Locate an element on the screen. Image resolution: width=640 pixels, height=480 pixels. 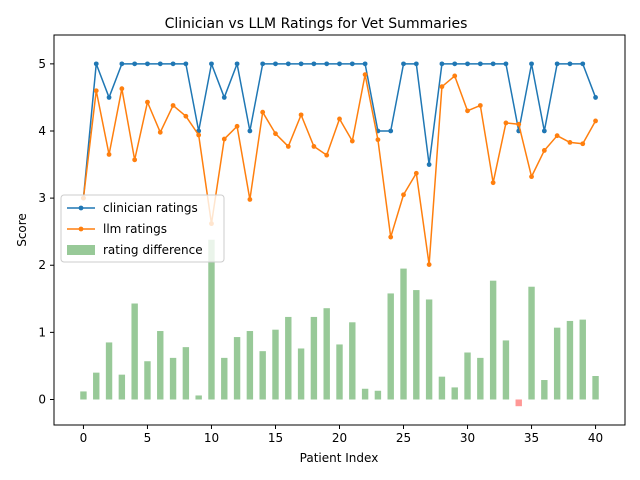
x-axis: 0 5 10 15 20 25 30 35 40 is located at coordinates (341, 435).